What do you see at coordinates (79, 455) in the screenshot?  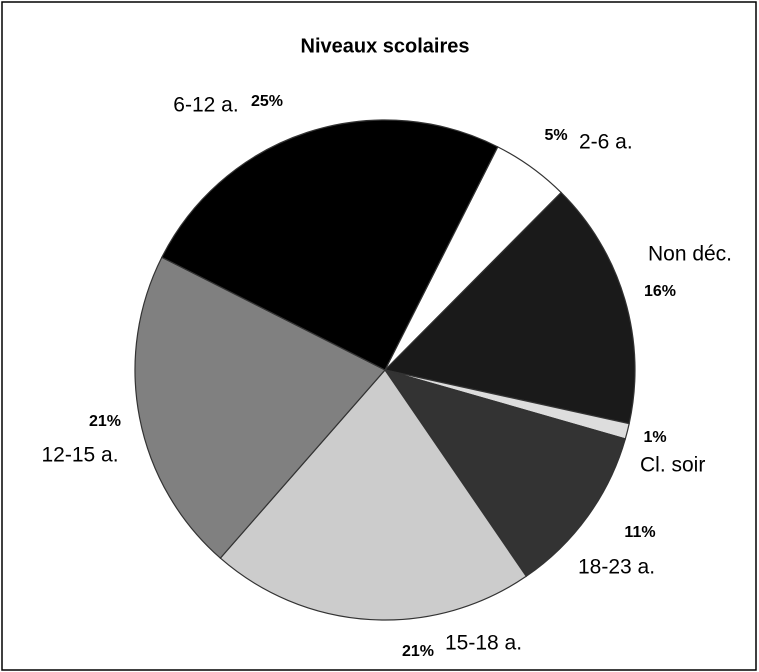 I see `category-label: 12-15 a.` at bounding box center [79, 455].